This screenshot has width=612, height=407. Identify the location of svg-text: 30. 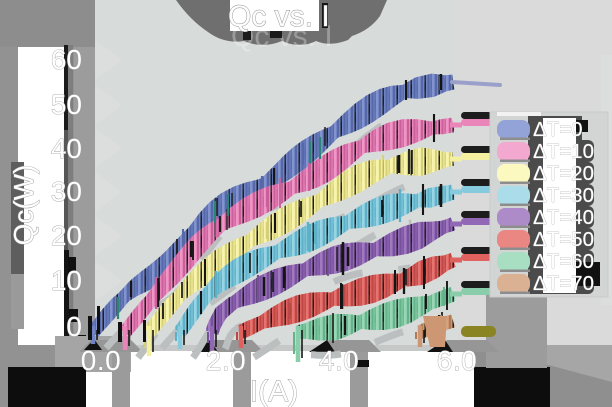
(66, 191).